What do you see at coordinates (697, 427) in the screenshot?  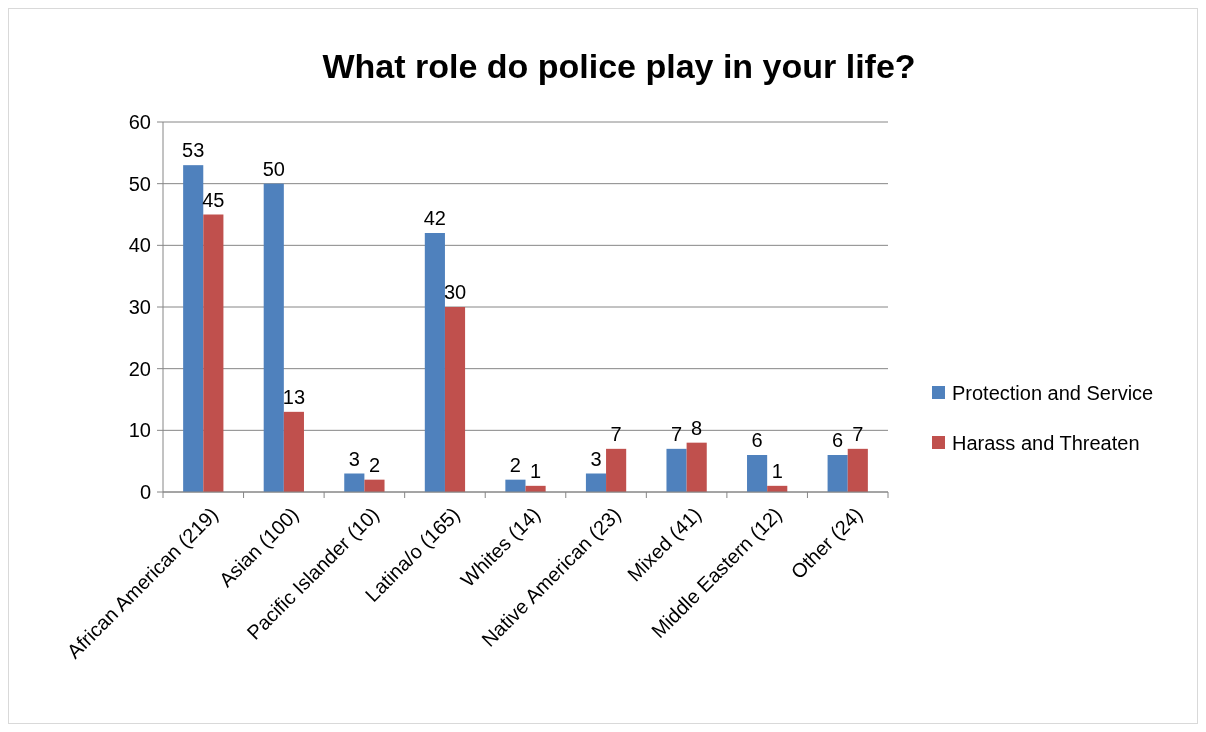 I see `data-label: 8` at bounding box center [697, 427].